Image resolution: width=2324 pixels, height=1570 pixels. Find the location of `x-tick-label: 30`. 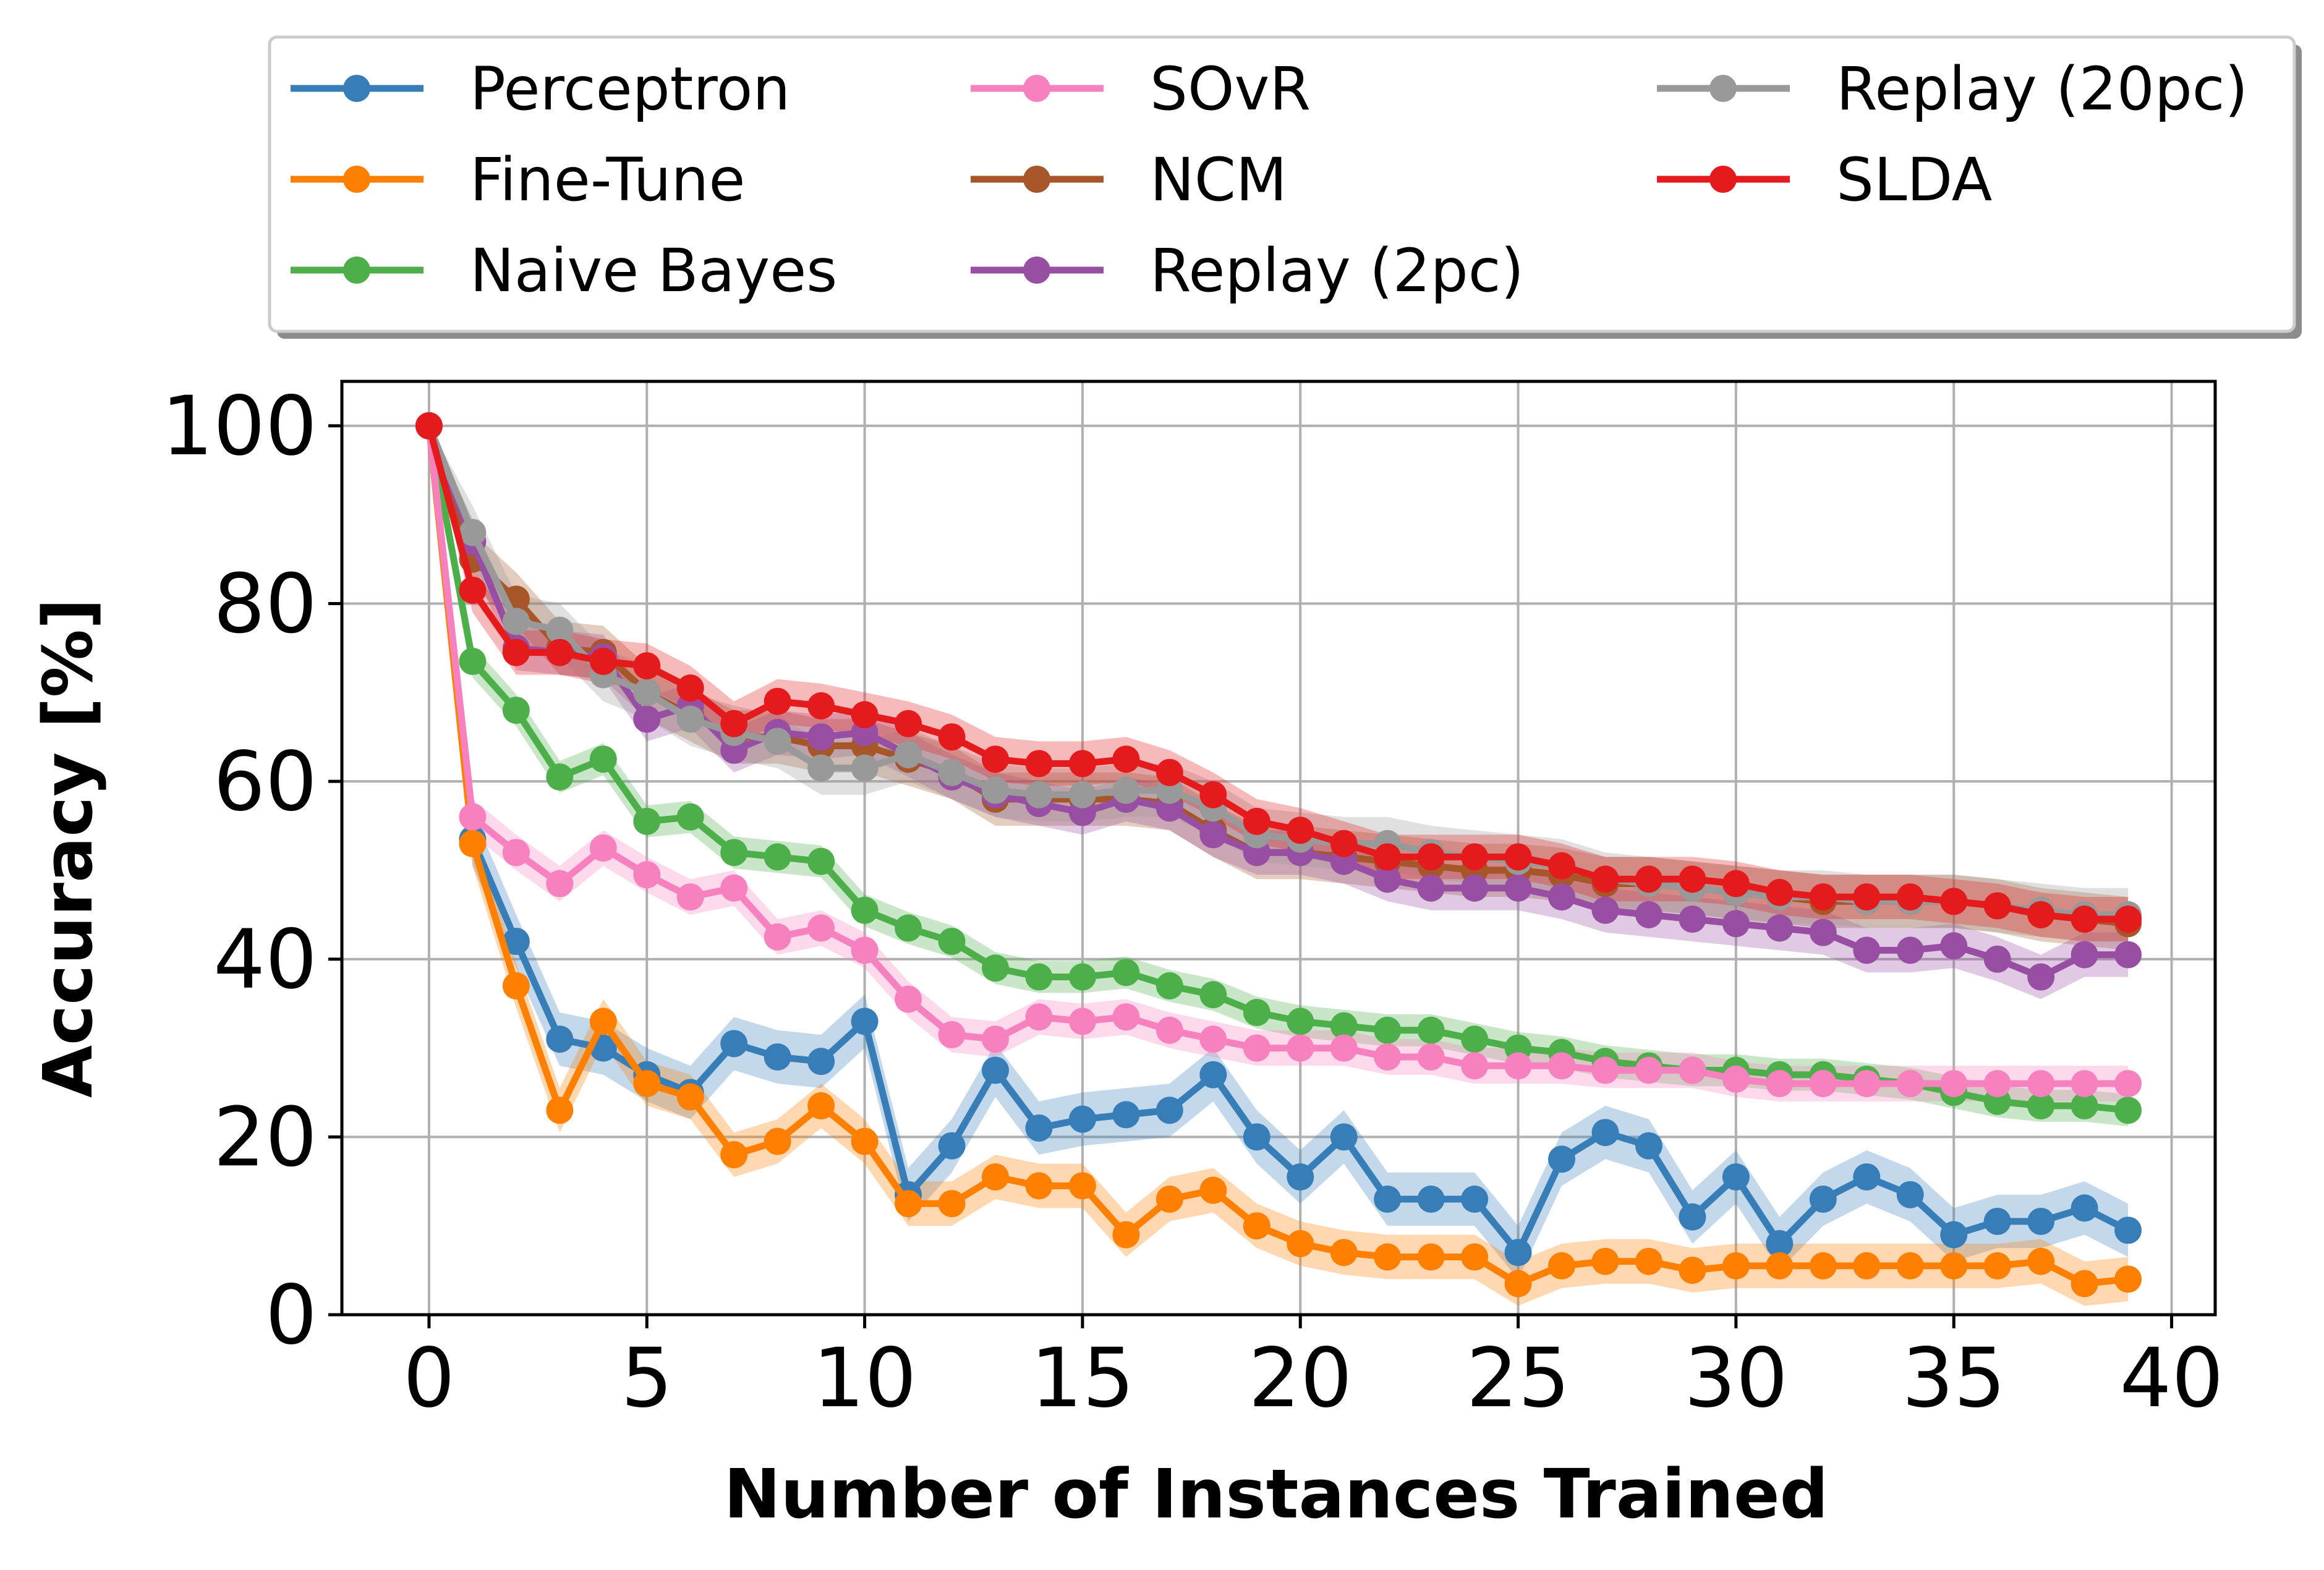

x-tick-label: 30 is located at coordinates (1736, 1379).